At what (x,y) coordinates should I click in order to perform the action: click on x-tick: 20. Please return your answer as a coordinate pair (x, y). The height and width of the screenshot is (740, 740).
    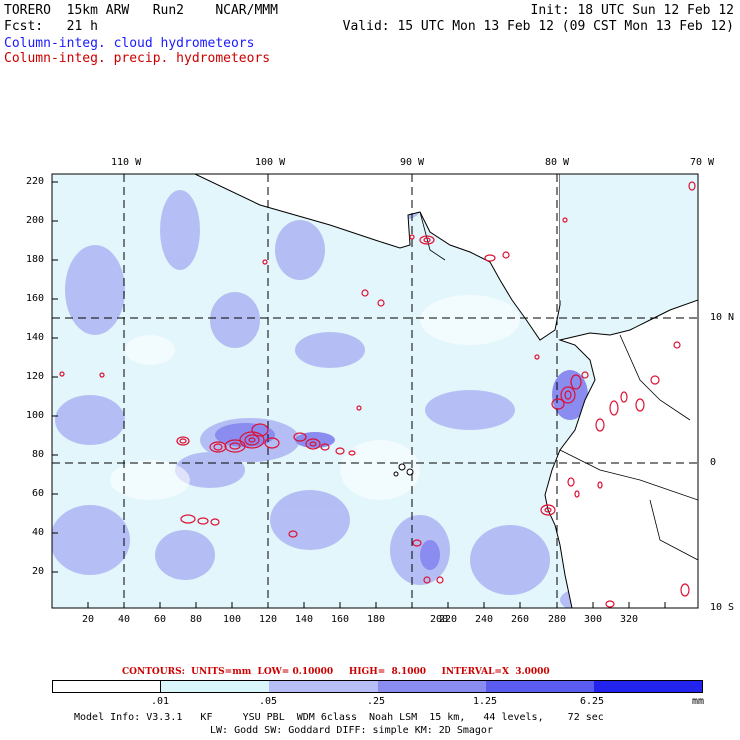
    Looking at the image, I should click on (88, 619).